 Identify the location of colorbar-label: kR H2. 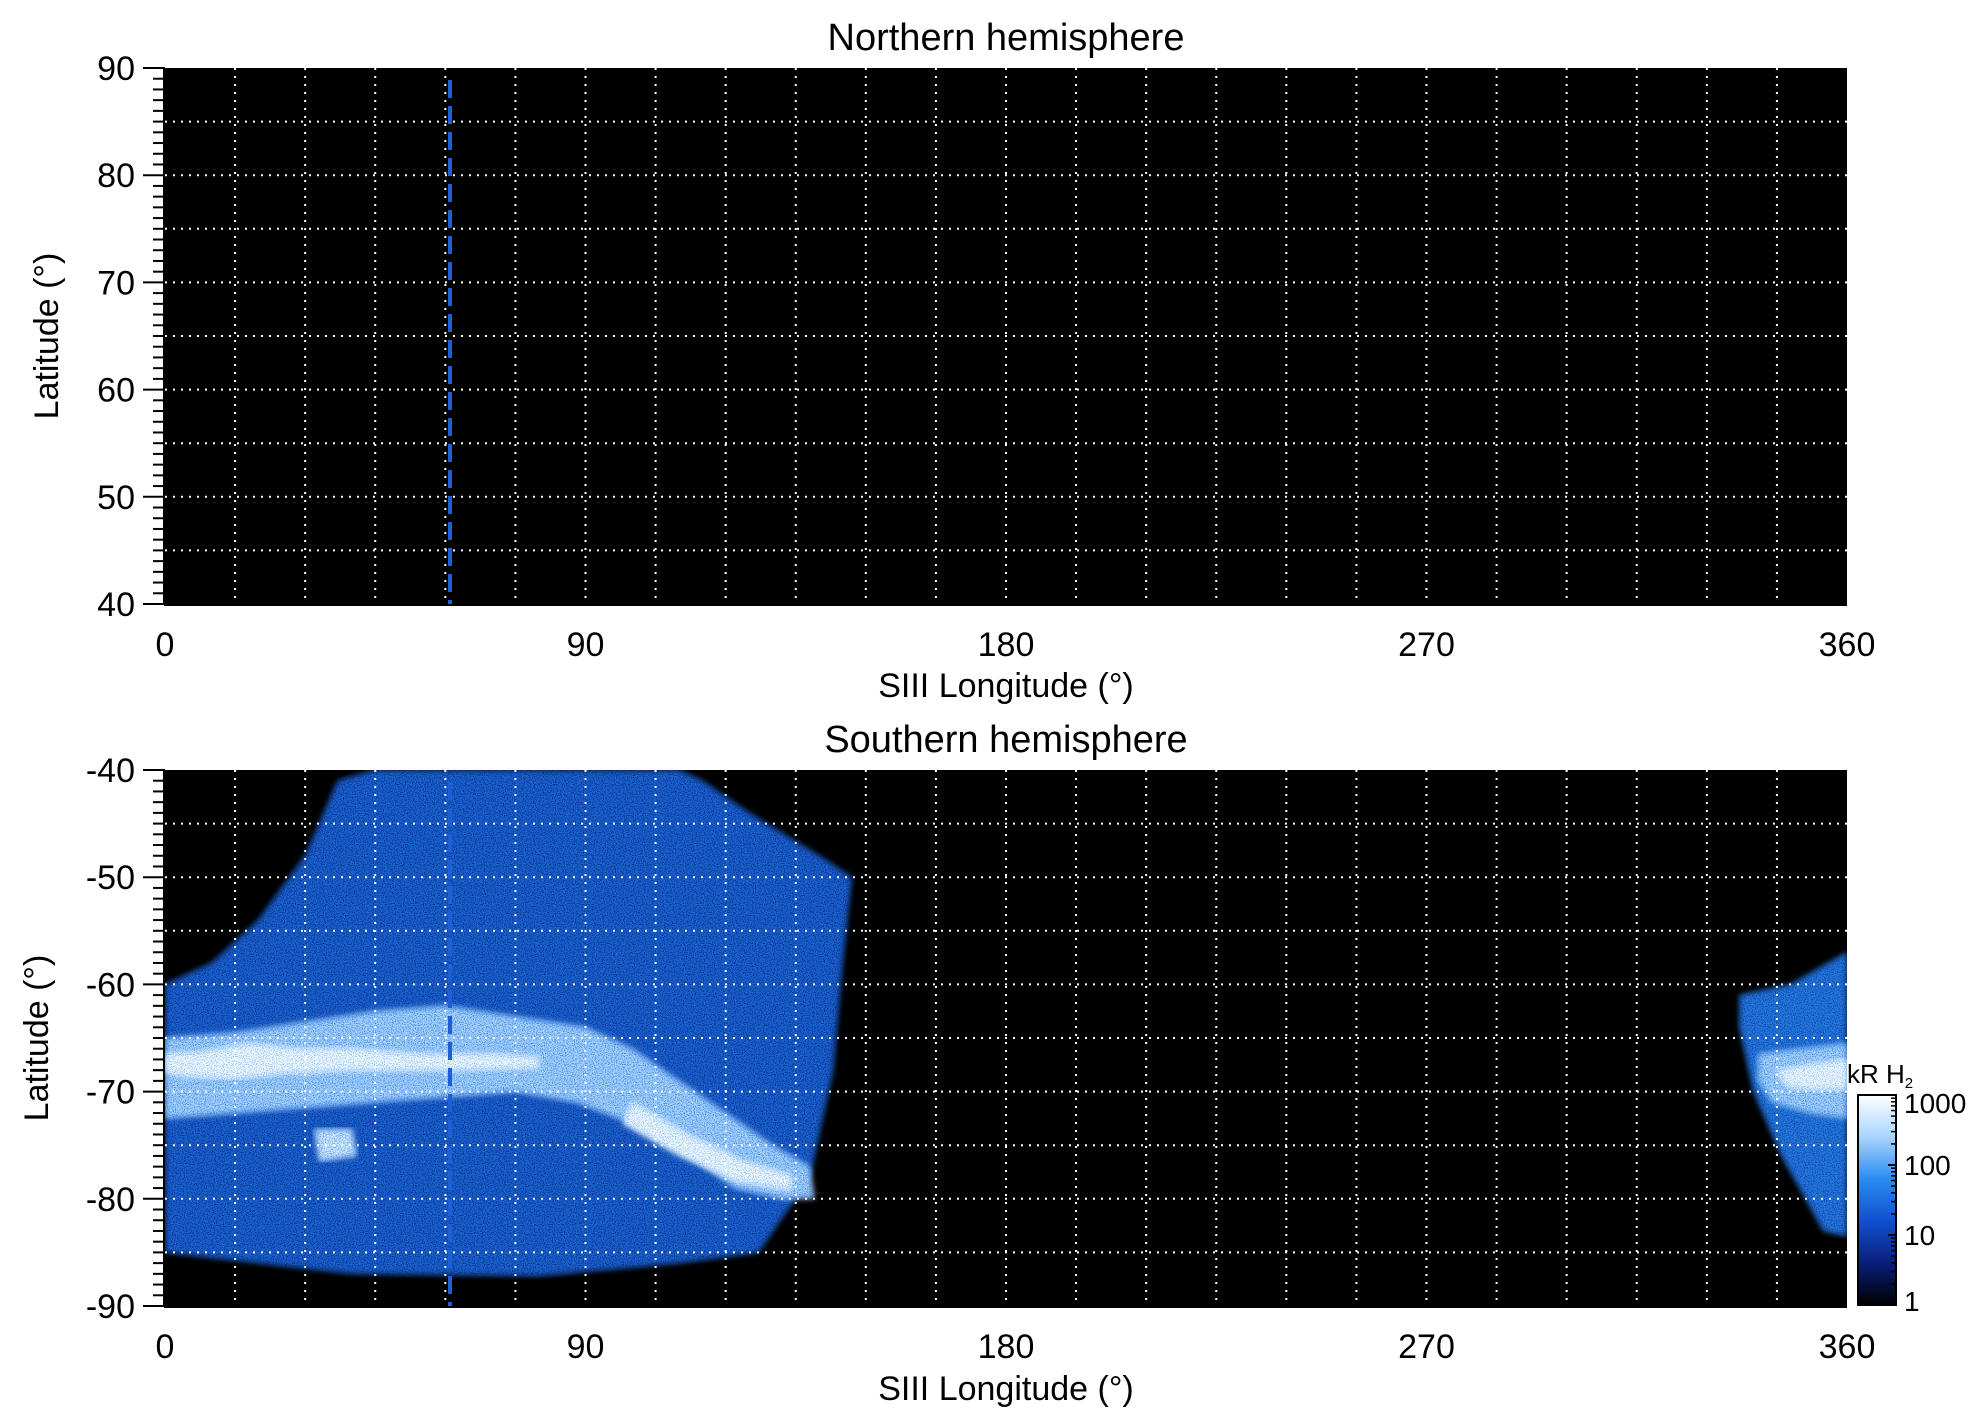
(1880, 1075).